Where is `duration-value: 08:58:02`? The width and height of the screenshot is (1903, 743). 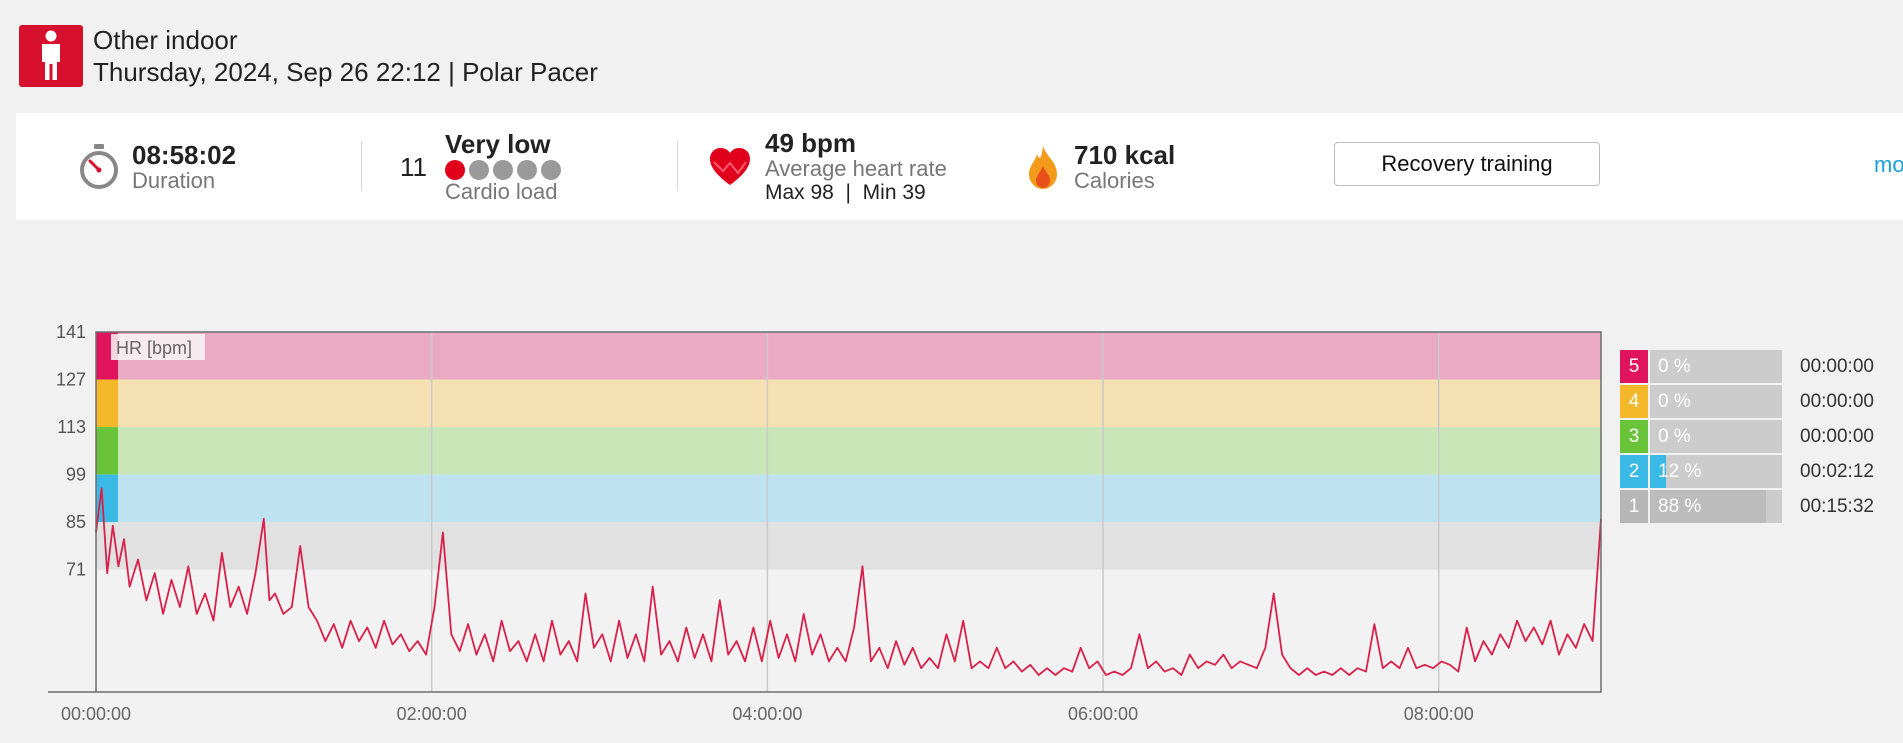
duration-value: 08:58:02 is located at coordinates (184, 154).